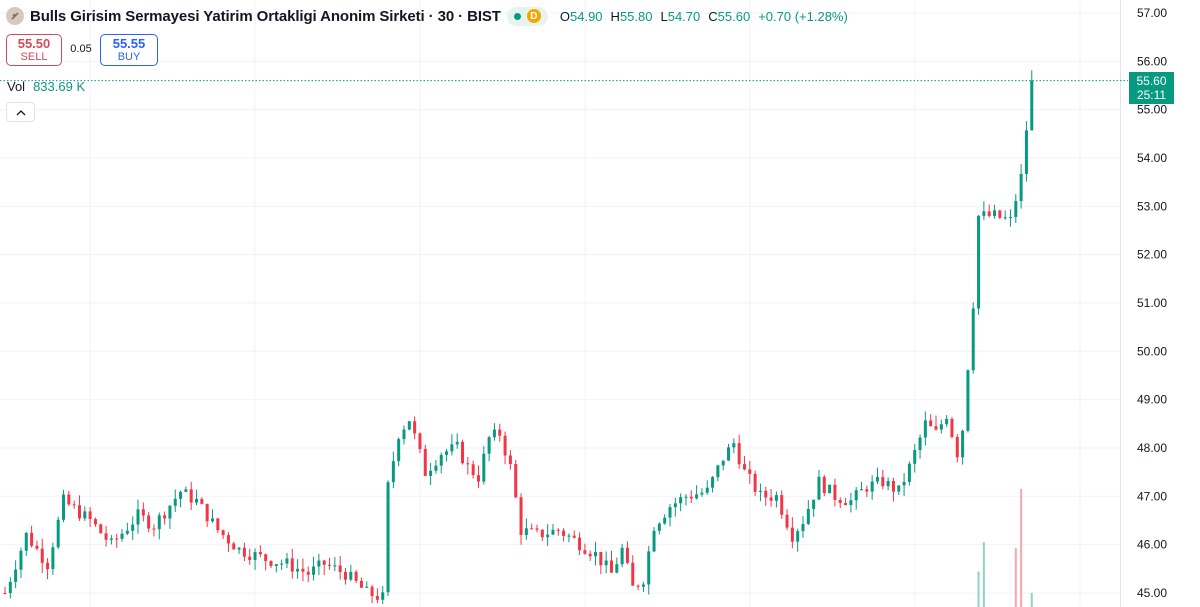 Image resolution: width=1200 pixels, height=607 pixels. What do you see at coordinates (1151, 81) in the screenshot?
I see `last-price-value: 55.60` at bounding box center [1151, 81].